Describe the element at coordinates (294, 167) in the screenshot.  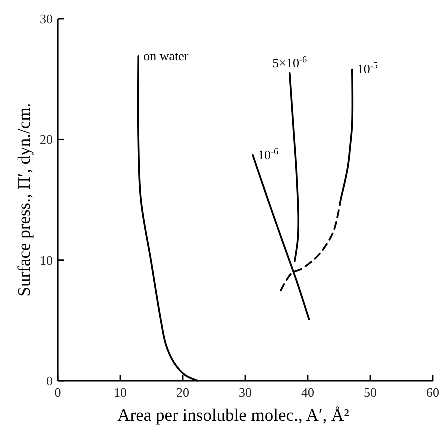
I see `line-series` at that location.